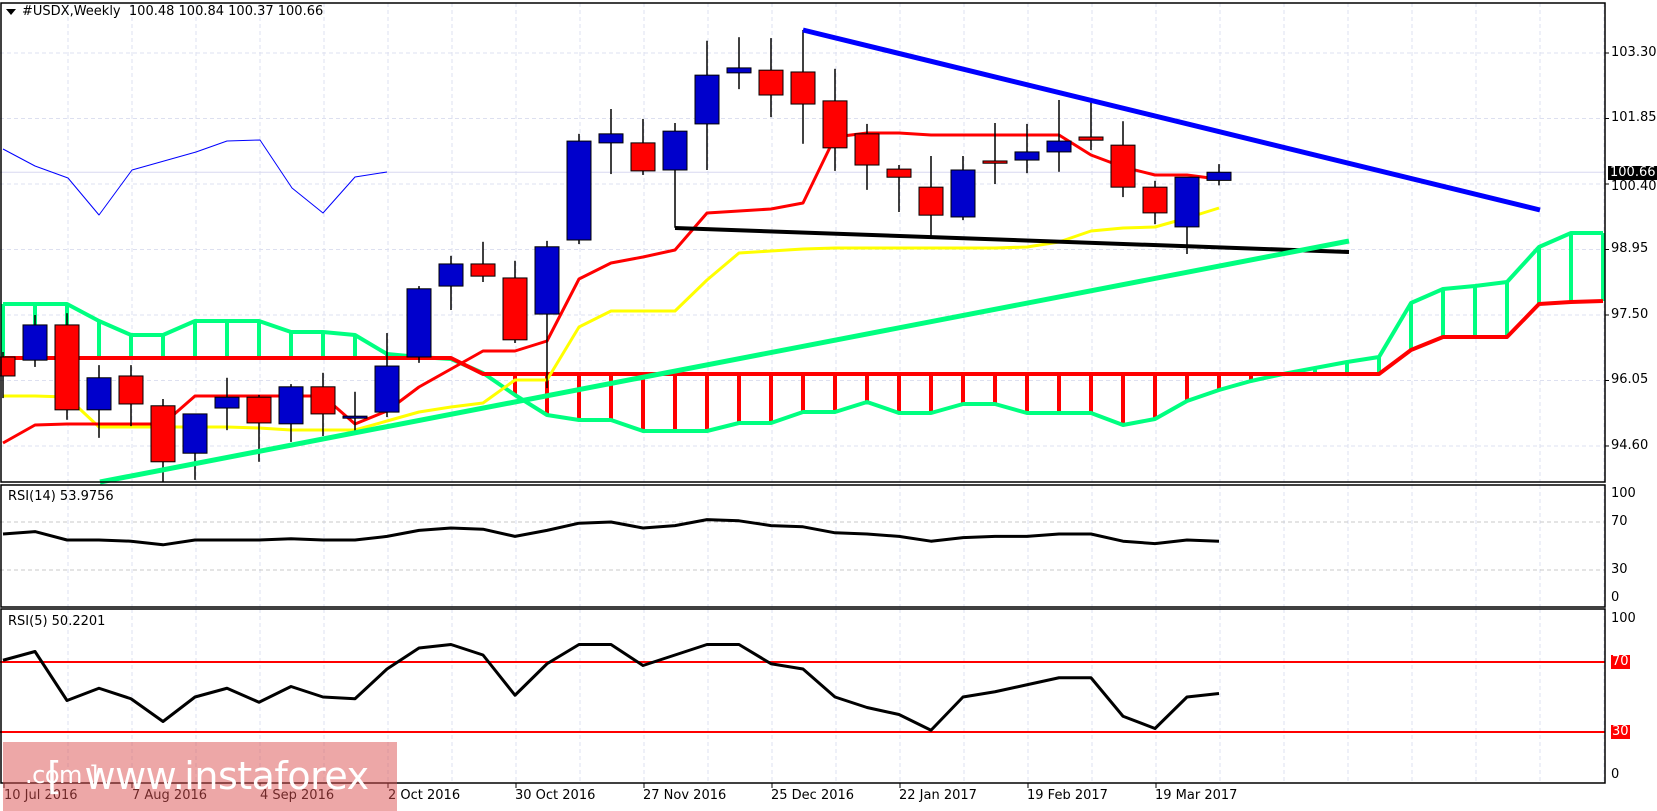 The image size is (1657, 811). Describe the element at coordinates (1630, 379) in the screenshot. I see `price-tick: 96.05` at that location.